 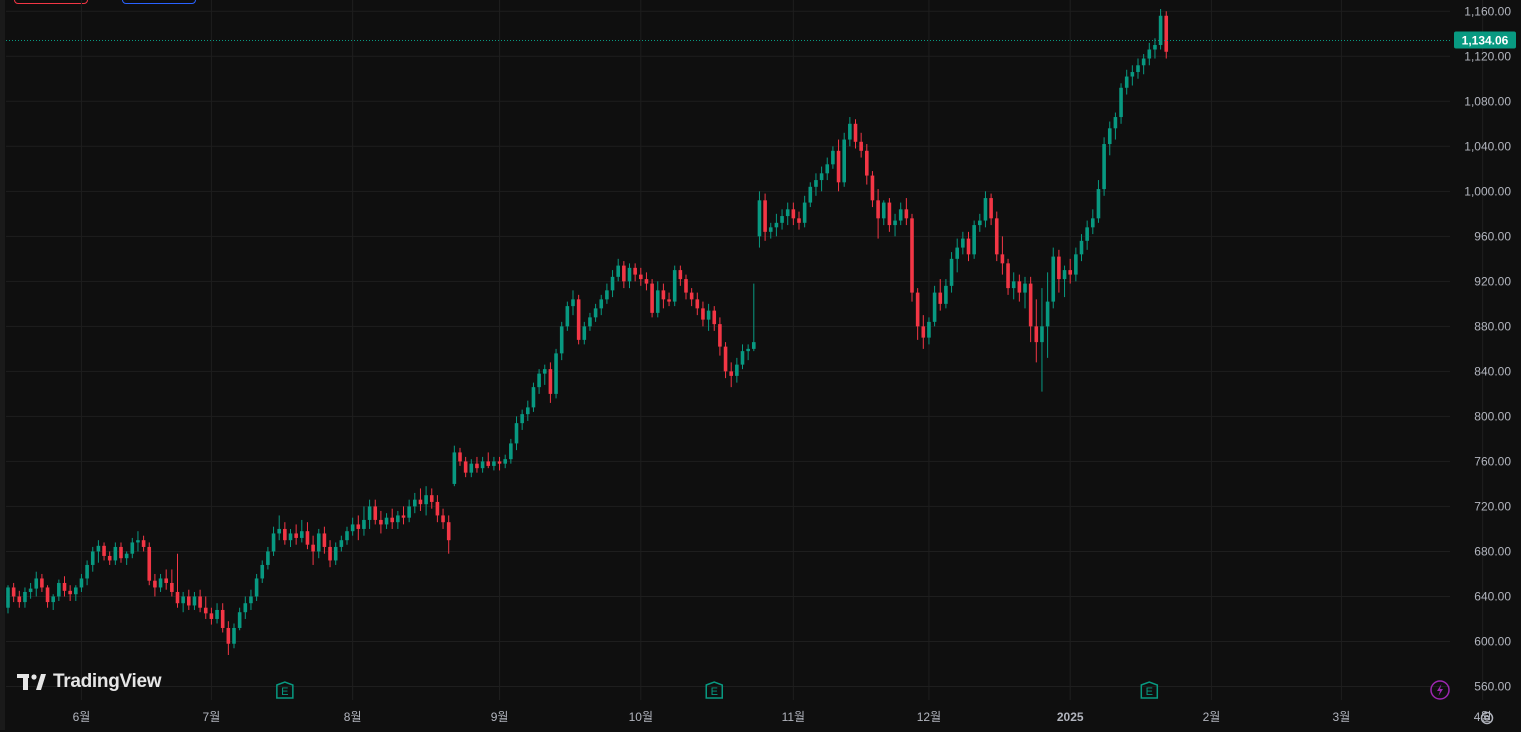 What do you see at coordinates (1492, 551) in the screenshot?
I see `price-tick-label: 680.00` at bounding box center [1492, 551].